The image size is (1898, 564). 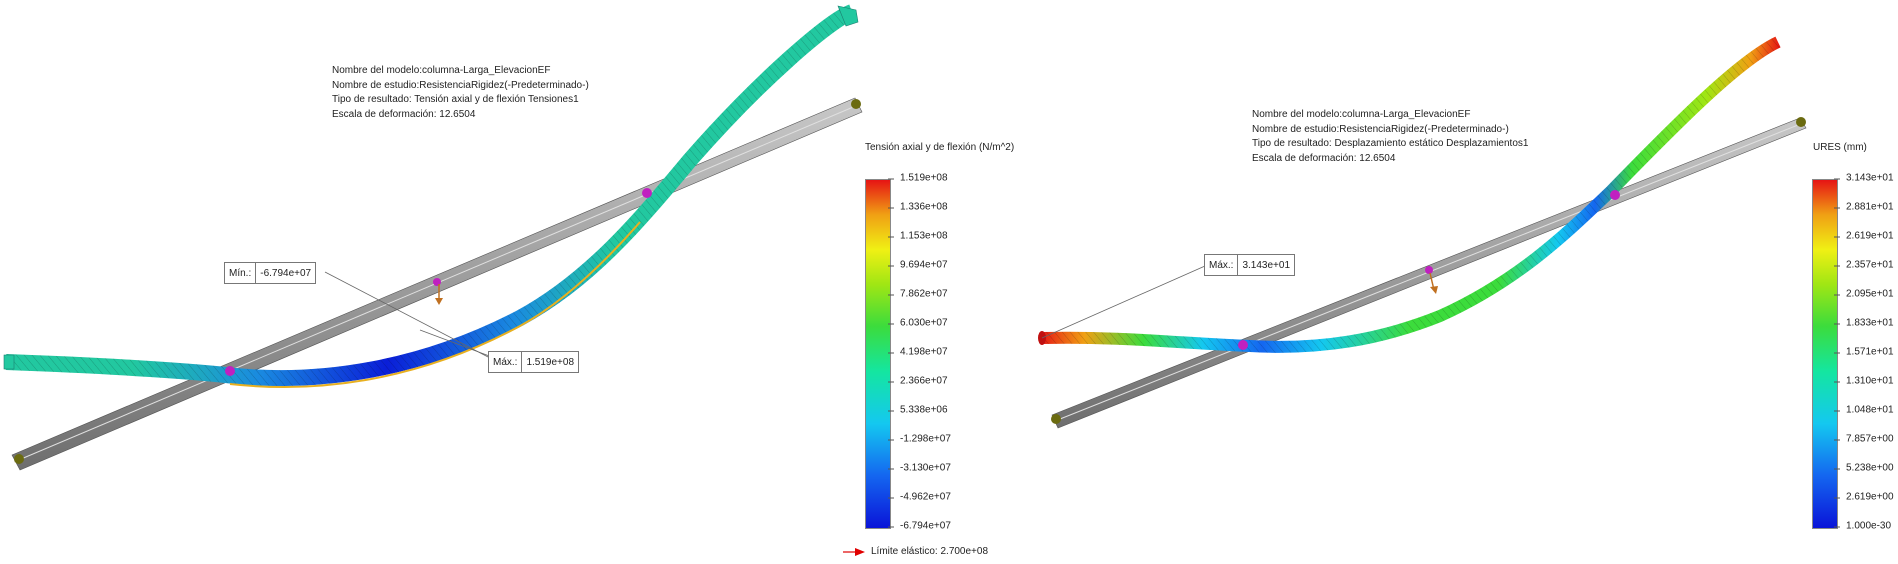 I want to click on probe-max-value: 1.519e+08, so click(x=550, y=362).